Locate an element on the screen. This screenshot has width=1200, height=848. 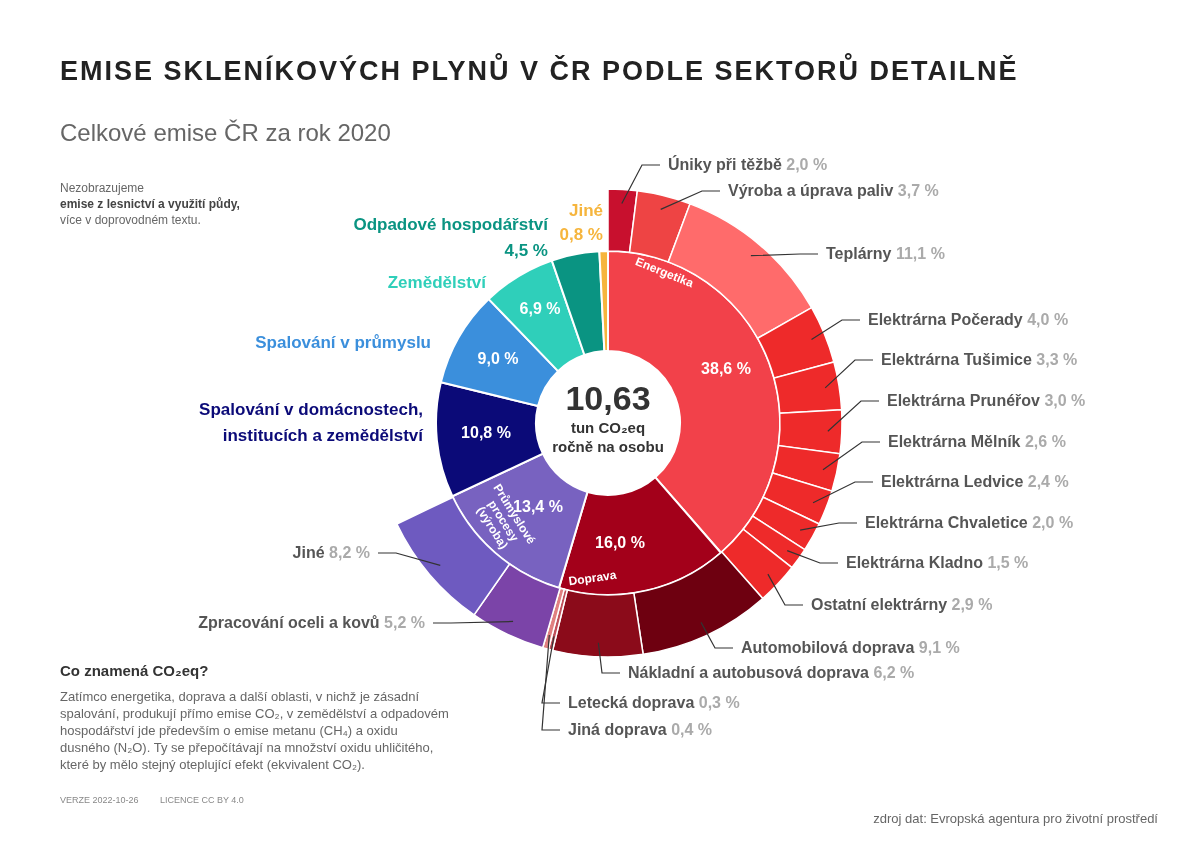
chart-title: EMISE SKLENÍKOVÝCH PLYNŮ V ČR PODLE SEKTORŮ DETAILNĚ is located at coordinates (539, 69).